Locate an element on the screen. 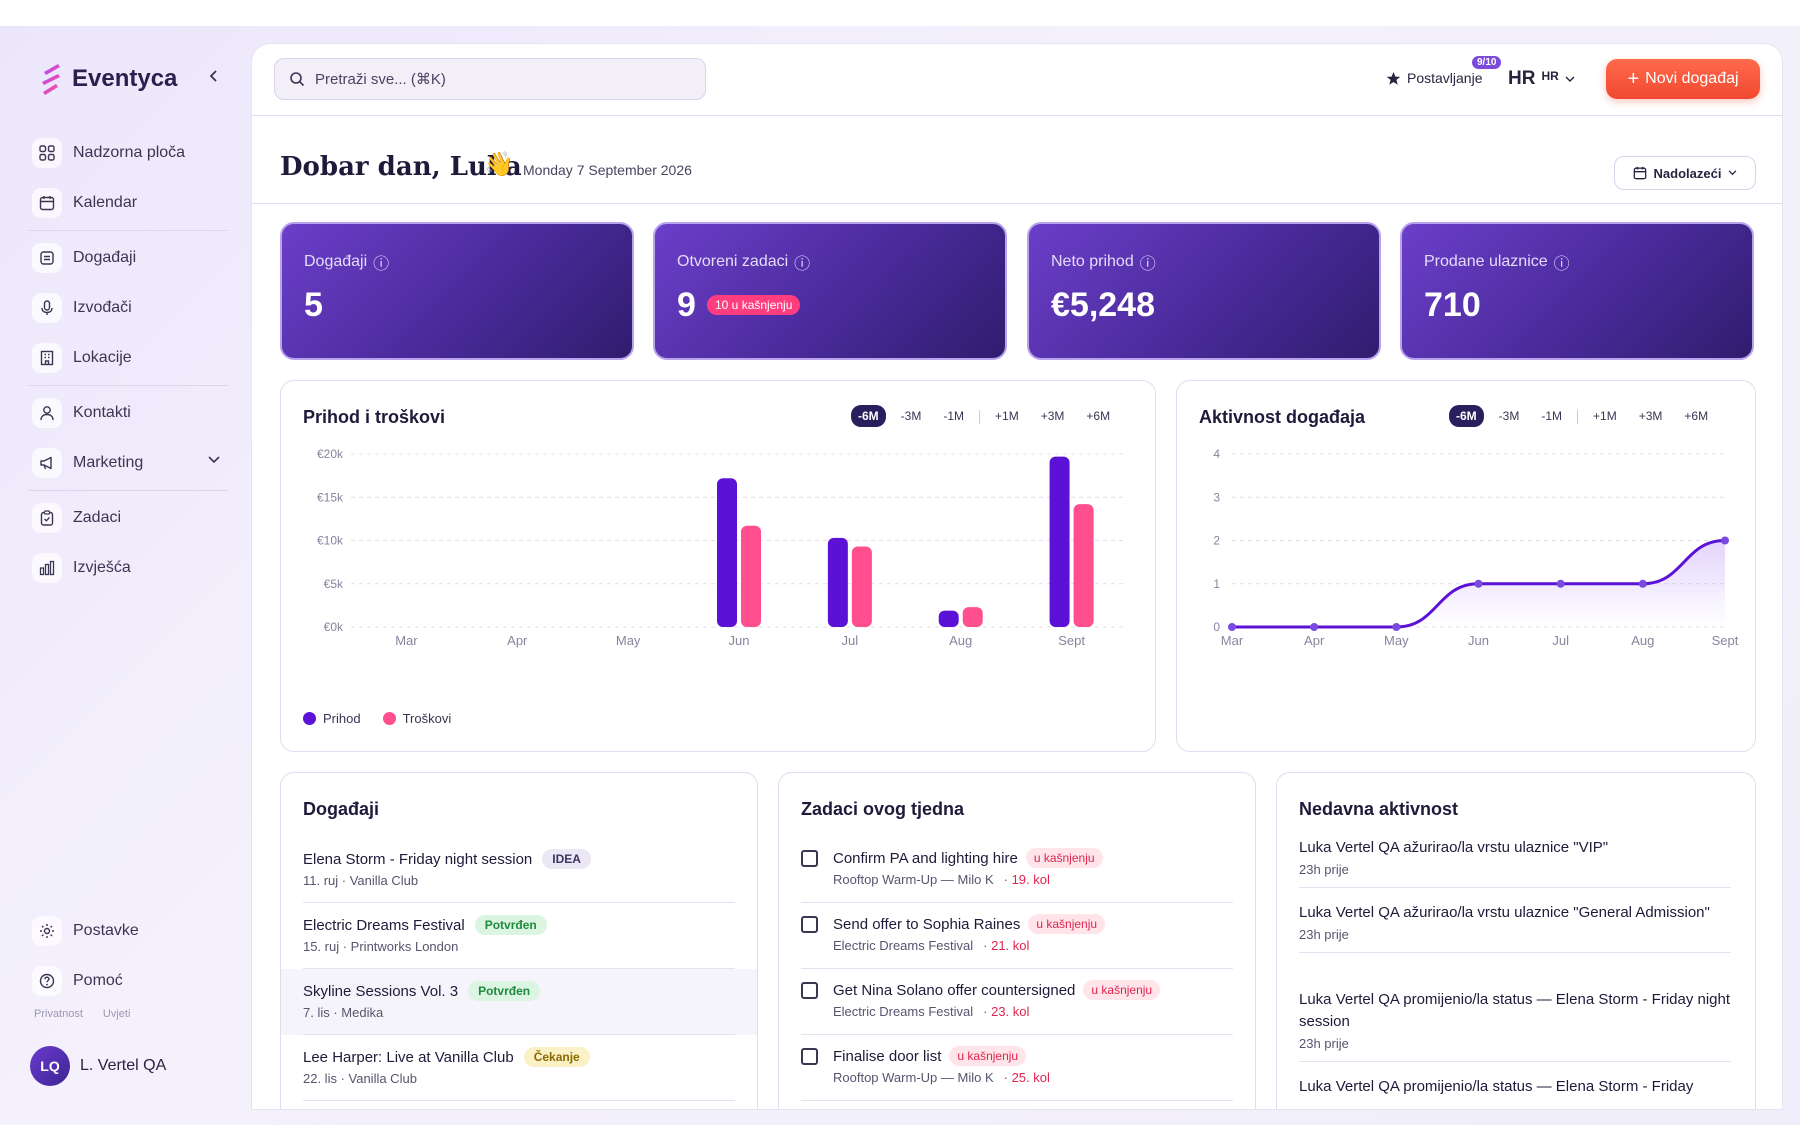 This screenshot has height=1125, width=1800. user-profile: LQ L. Vertel QA is located at coordinates (98, 1066).